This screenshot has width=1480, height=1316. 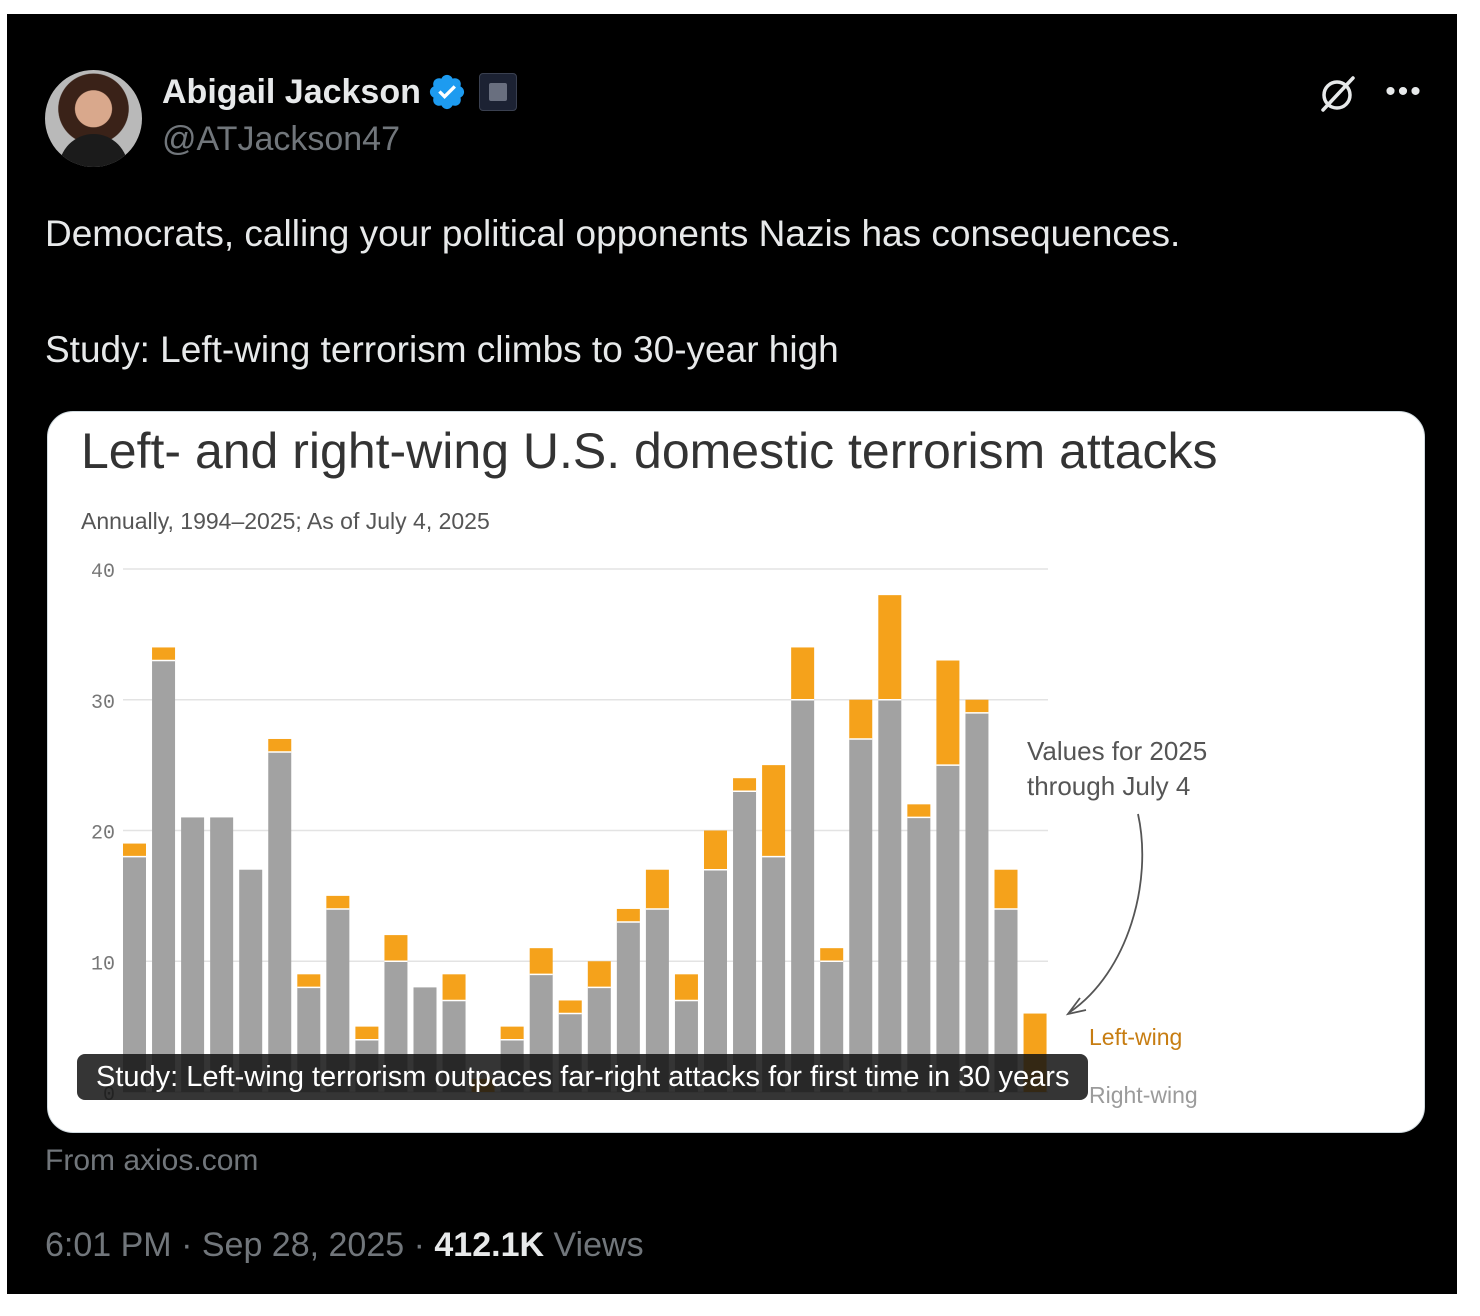 I want to click on y-tick-label: 10, so click(x=103, y=964).